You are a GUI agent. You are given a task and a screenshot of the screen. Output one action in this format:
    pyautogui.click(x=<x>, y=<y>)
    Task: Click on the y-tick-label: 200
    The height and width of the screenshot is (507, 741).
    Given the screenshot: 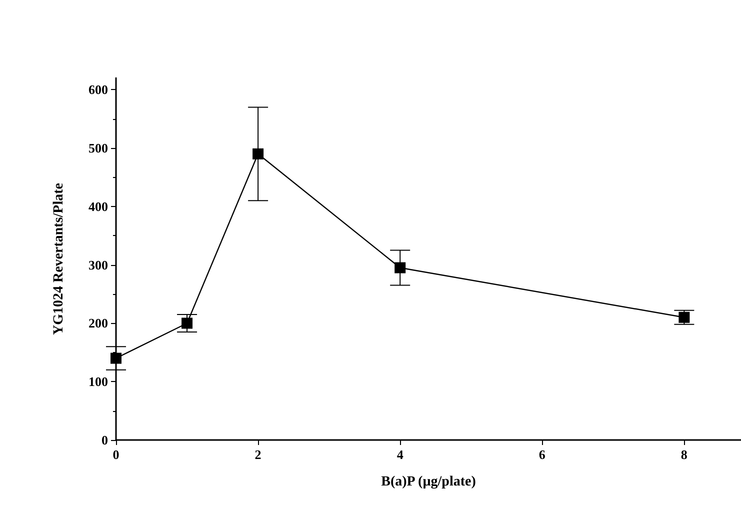 What is the action you would take?
    pyautogui.click(x=98, y=323)
    